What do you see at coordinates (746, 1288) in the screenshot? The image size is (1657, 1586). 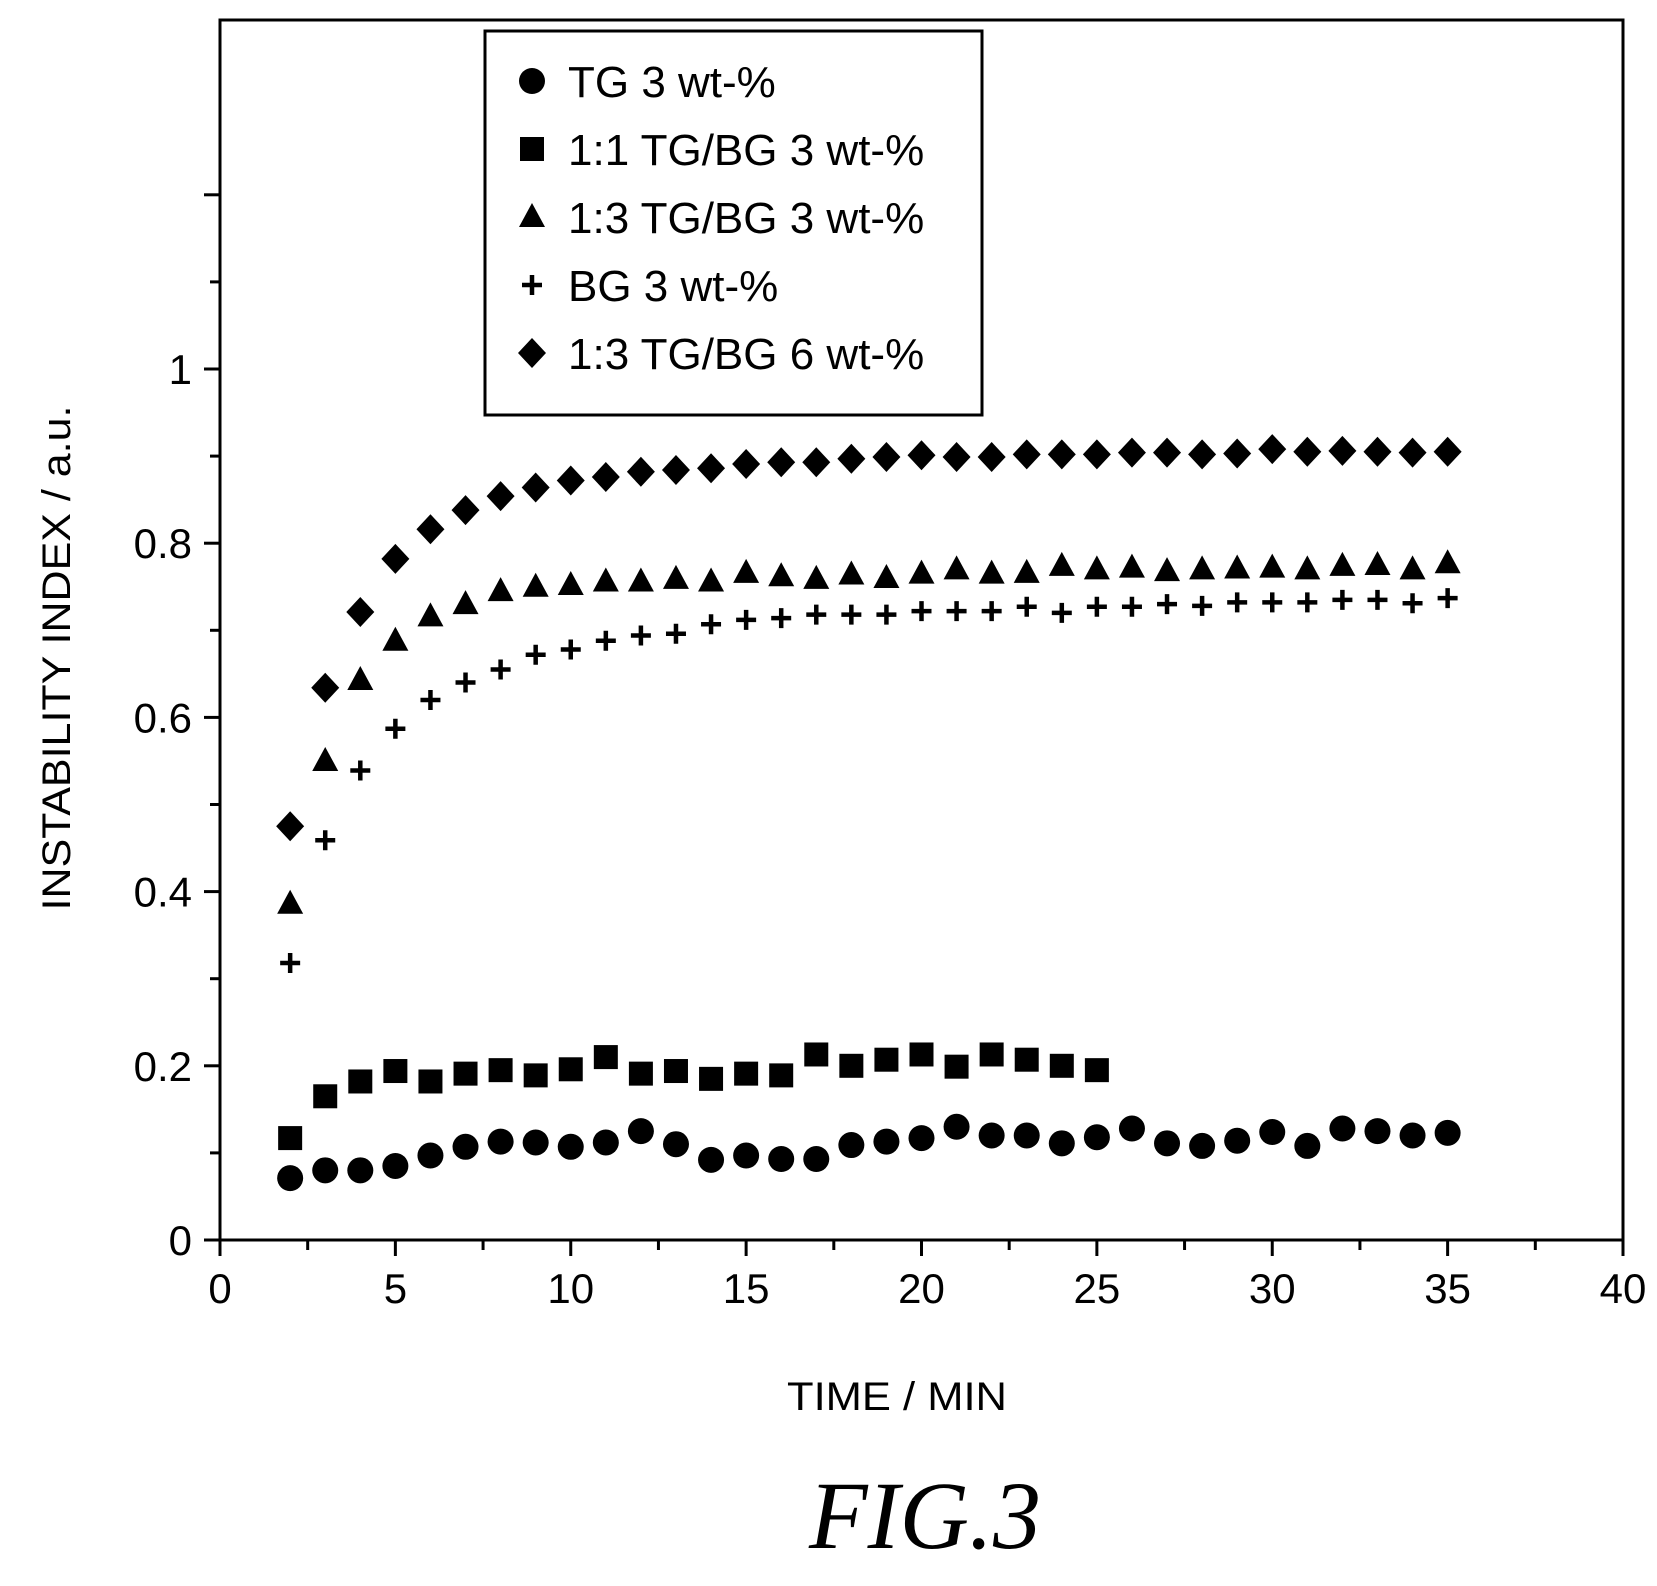 I see `x-tick-label: 15` at bounding box center [746, 1288].